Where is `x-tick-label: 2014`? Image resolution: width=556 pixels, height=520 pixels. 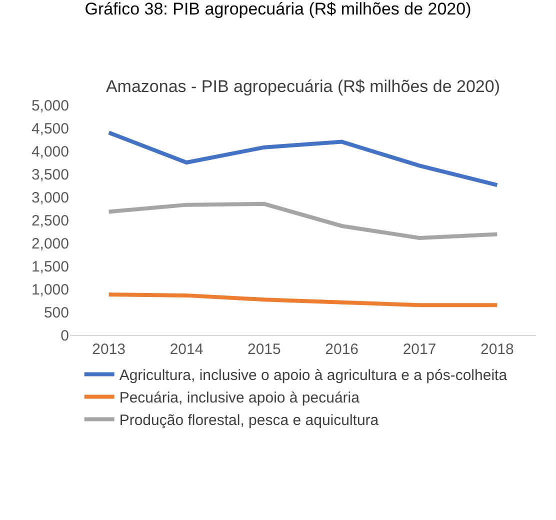
x-tick-label: 2014 is located at coordinates (187, 349).